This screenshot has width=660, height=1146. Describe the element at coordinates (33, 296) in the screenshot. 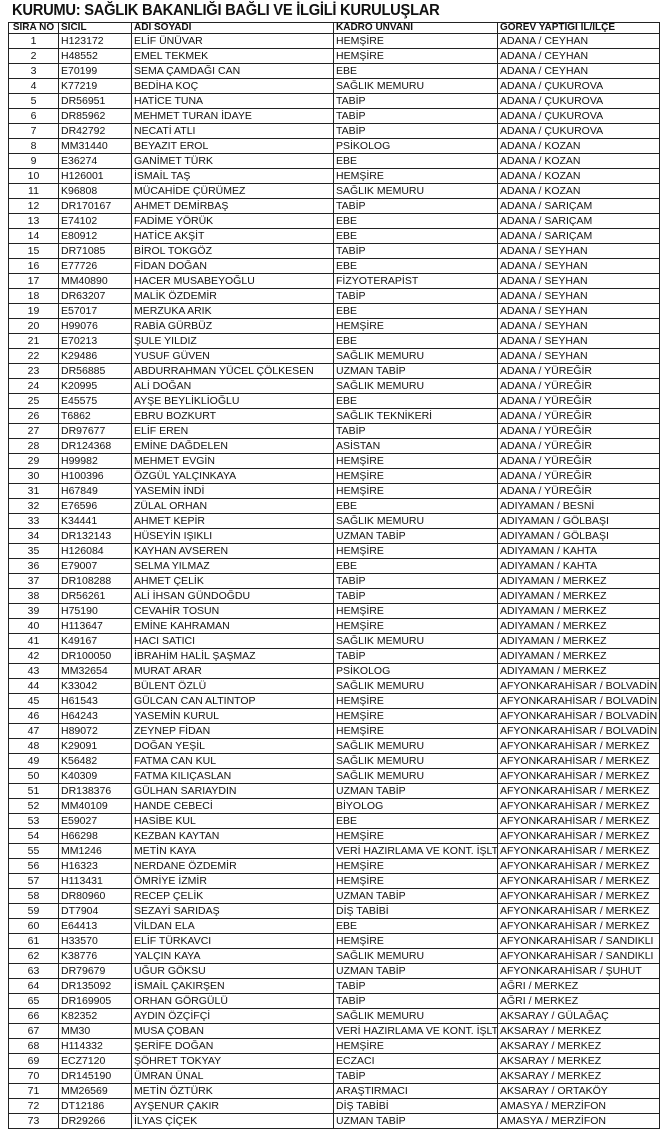

I see `cell-sira-no: 18` at that location.